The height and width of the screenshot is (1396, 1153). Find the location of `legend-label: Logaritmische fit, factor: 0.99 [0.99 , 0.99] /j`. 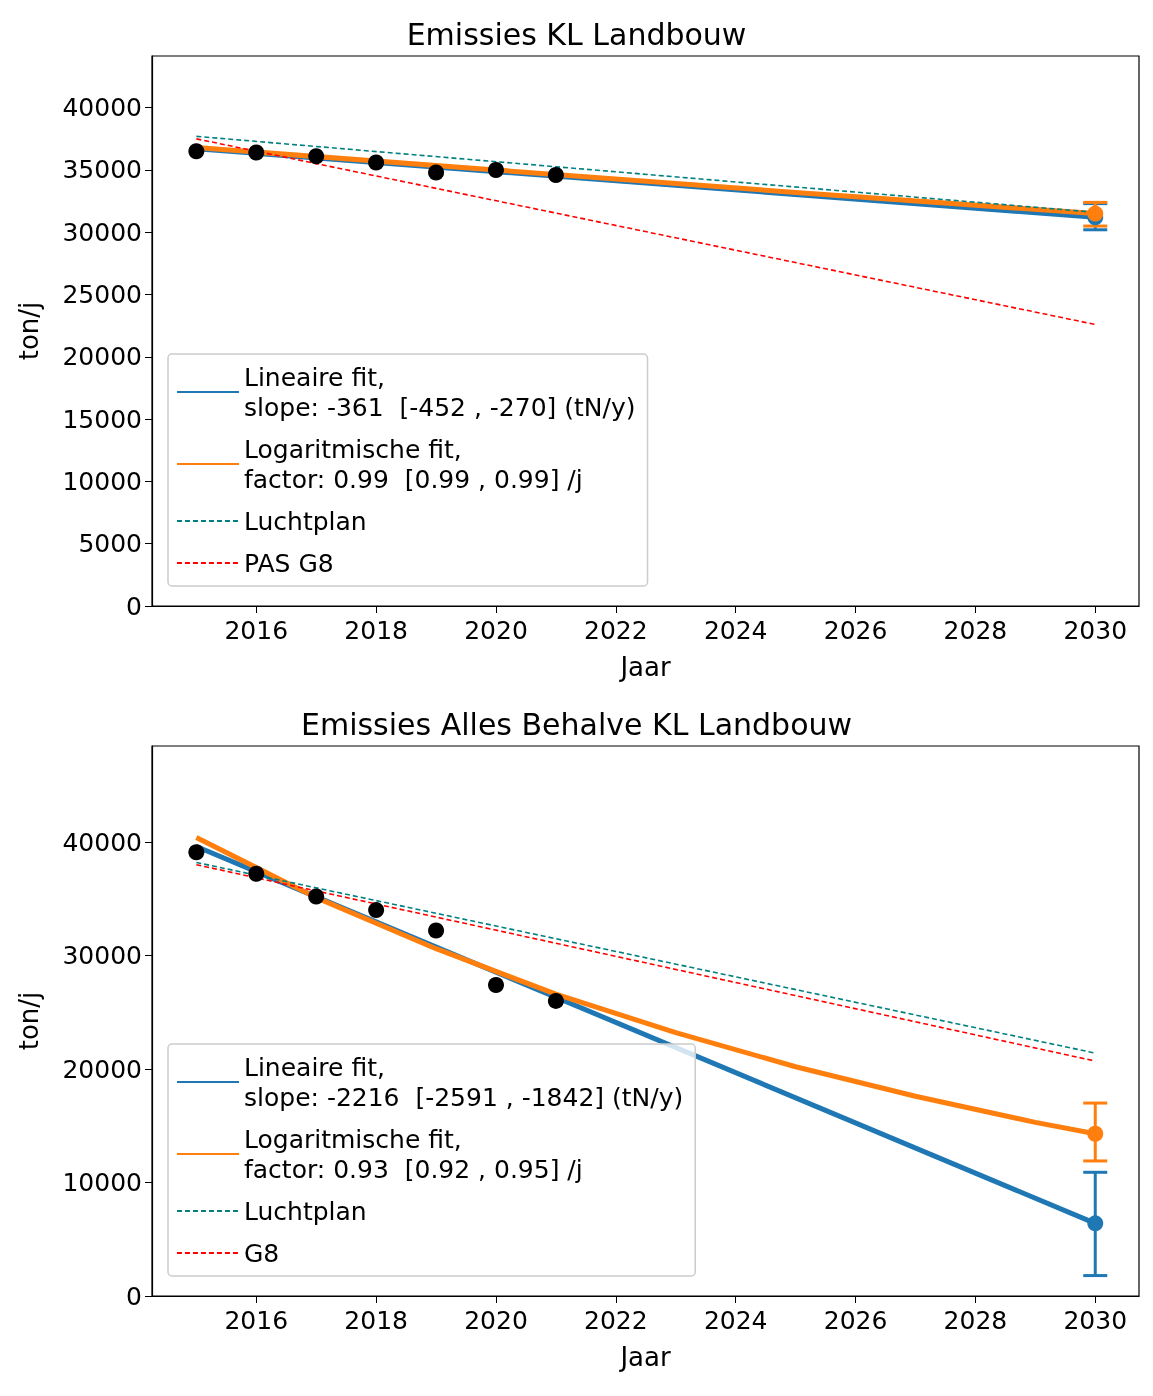

legend-label: Logaritmische fit, factor: 0.99 [0.99 , 0.99] /j is located at coordinates (413, 464).